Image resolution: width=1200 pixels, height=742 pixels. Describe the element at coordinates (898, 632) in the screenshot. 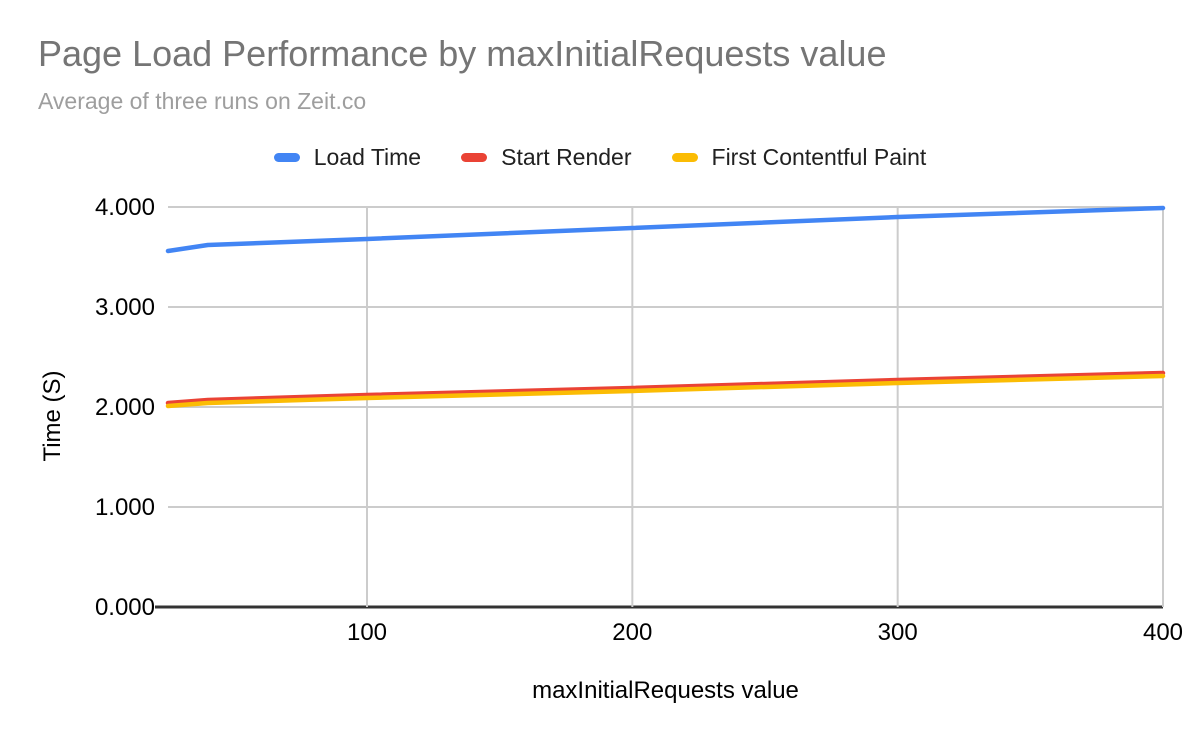

I see `x-tick-label: 300` at that location.